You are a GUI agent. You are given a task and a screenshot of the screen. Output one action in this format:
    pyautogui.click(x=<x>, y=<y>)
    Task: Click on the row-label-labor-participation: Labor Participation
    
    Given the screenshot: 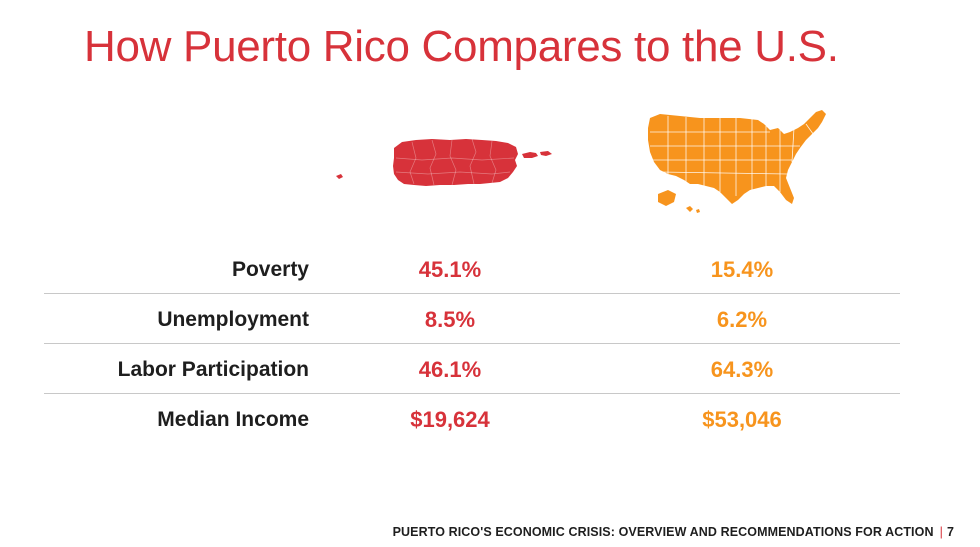 What is the action you would take?
    pyautogui.click(x=213, y=369)
    